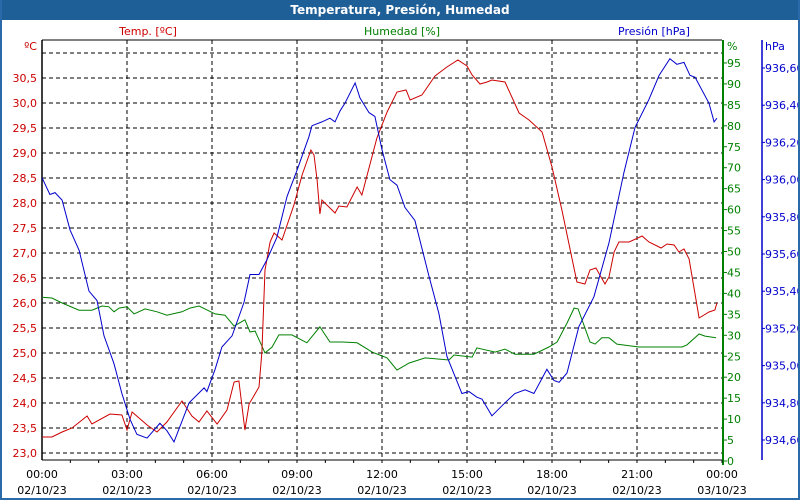 The height and width of the screenshot is (500, 800). What do you see at coordinates (782, 105) in the screenshot?
I see `pressure-tick-label: 936,40` at bounding box center [782, 105].